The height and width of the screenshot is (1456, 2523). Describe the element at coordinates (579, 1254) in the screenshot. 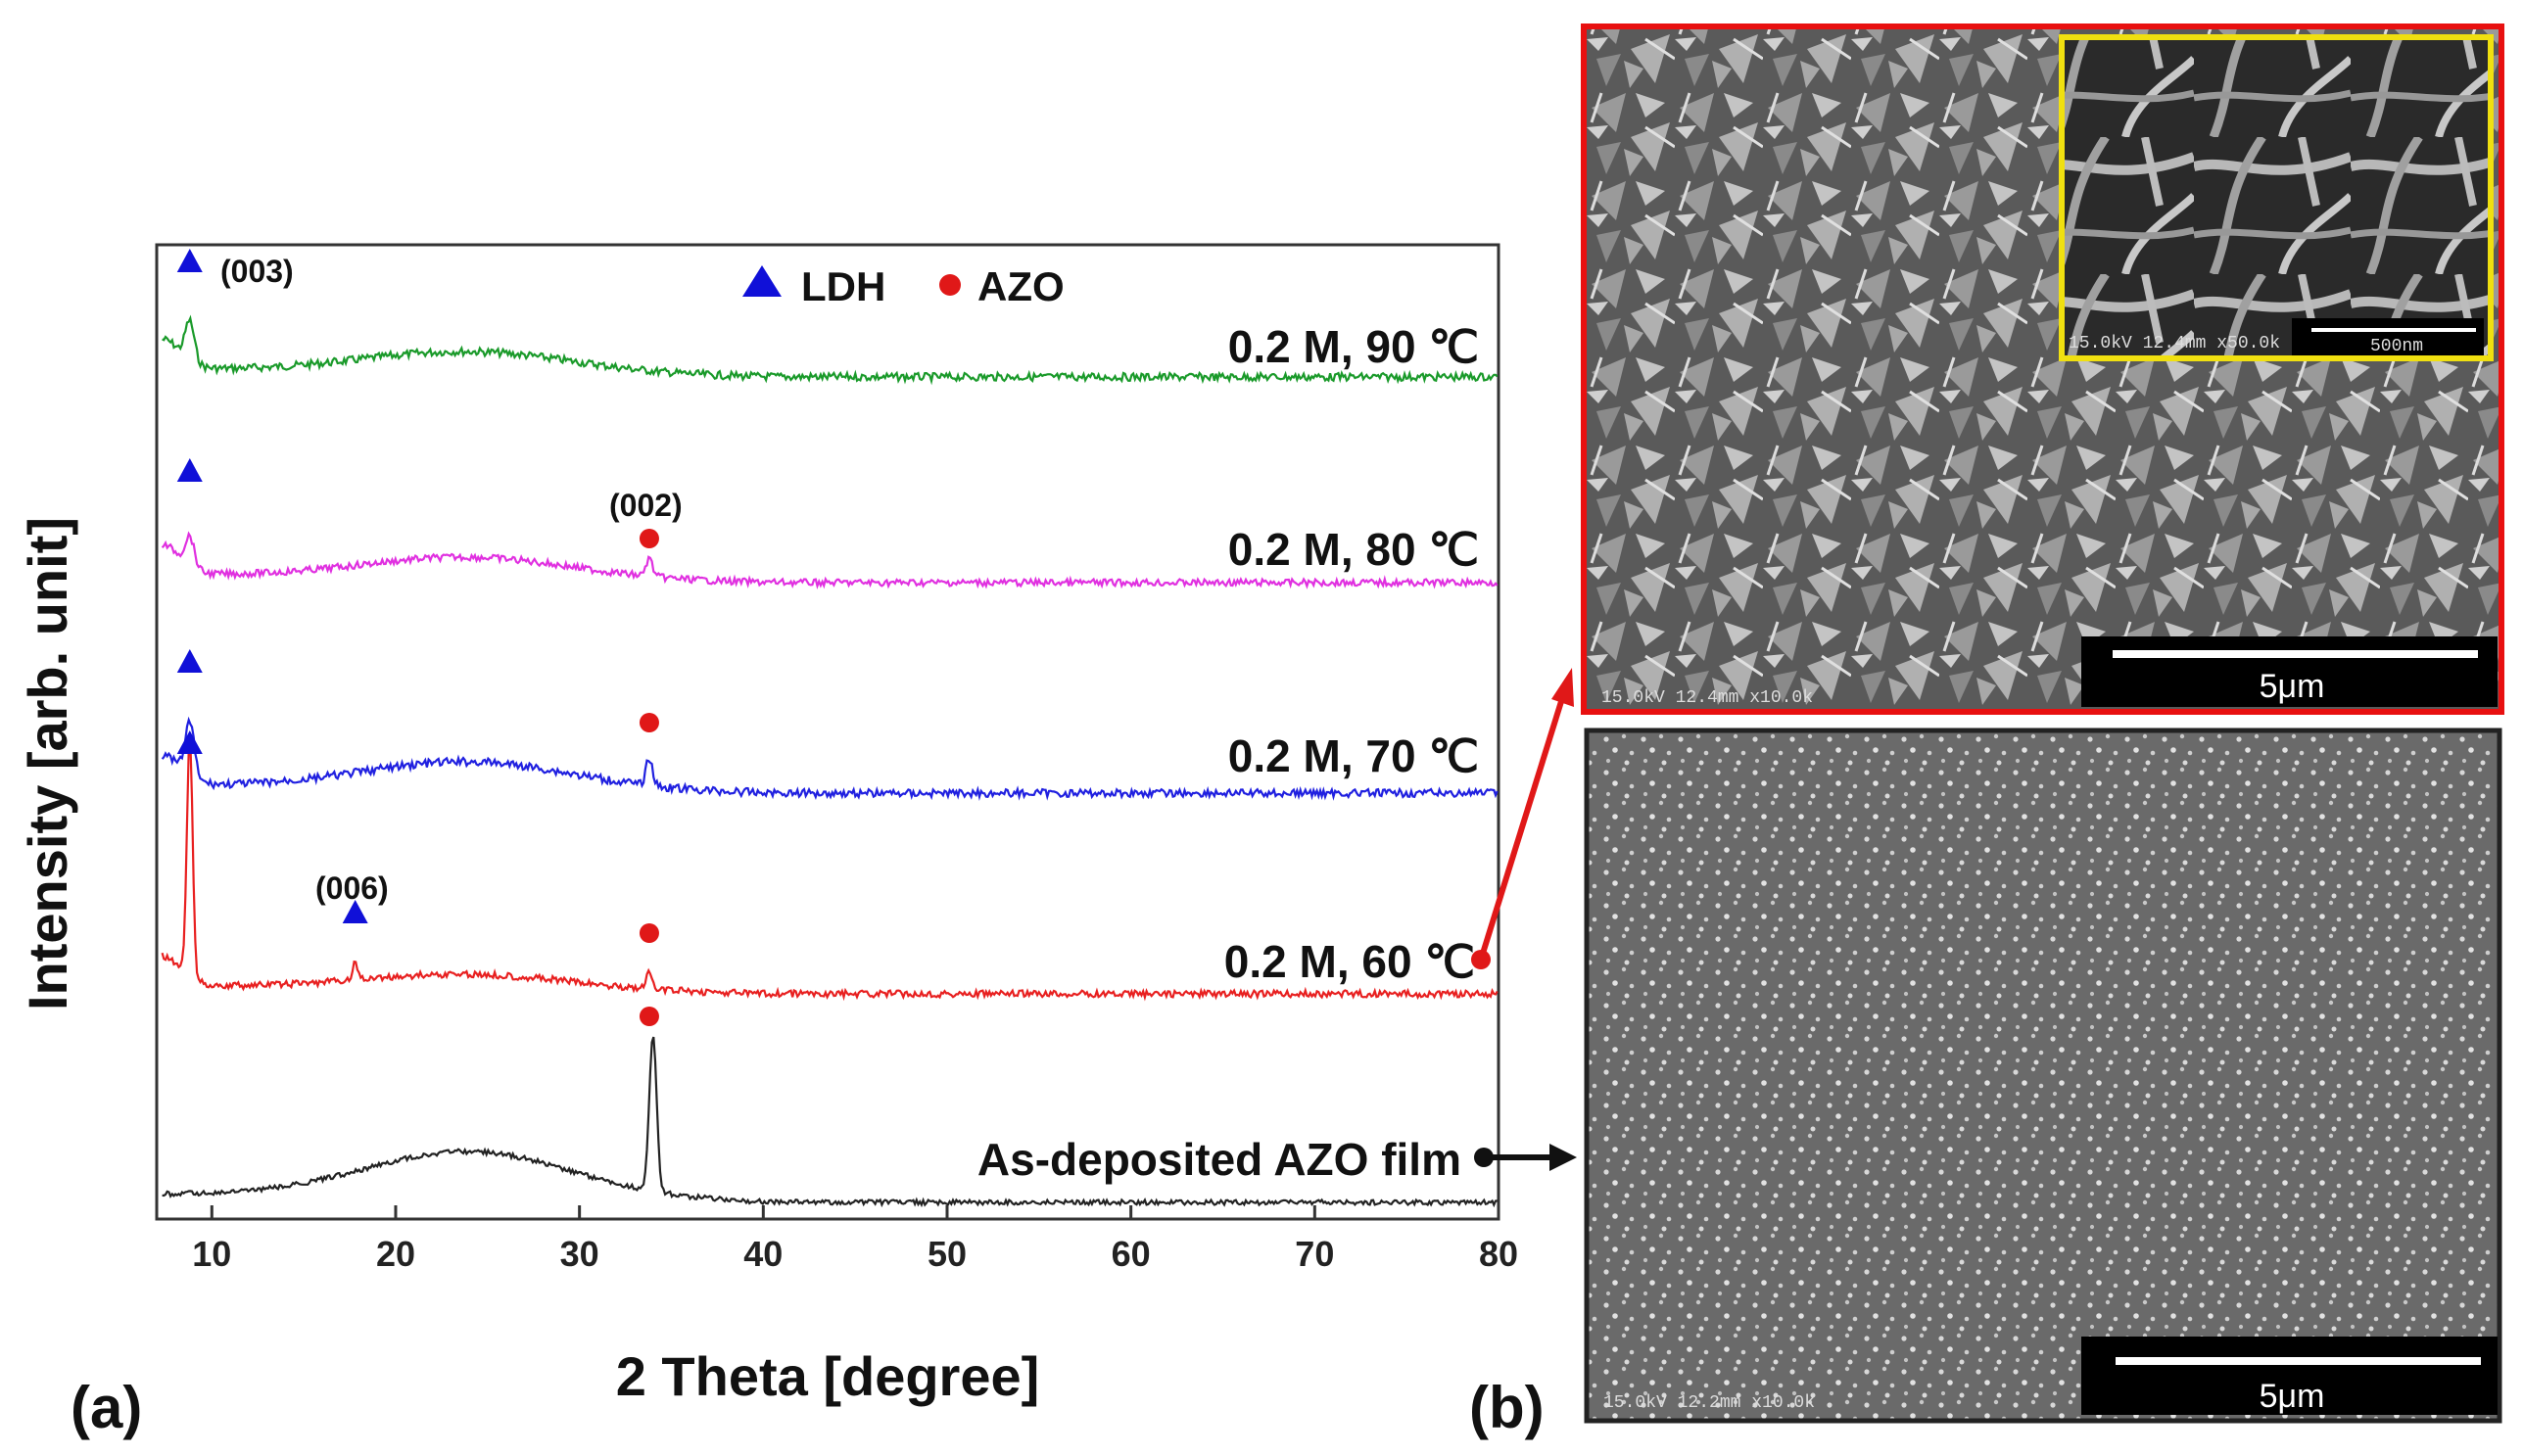

I see `x-tick-label: 30` at that location.